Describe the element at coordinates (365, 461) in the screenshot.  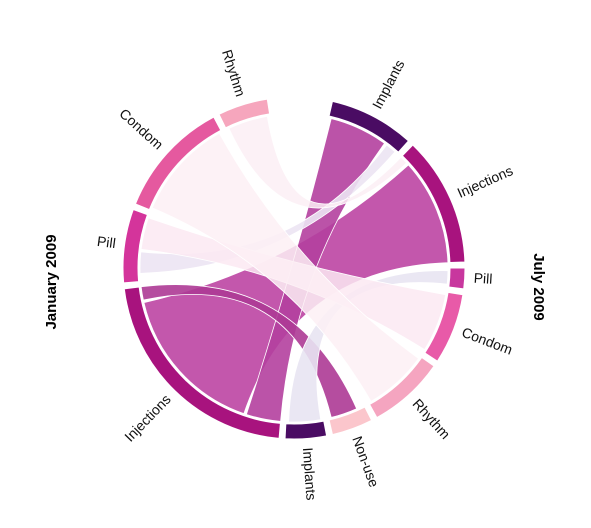
I see `arc-label-right-non-use: Non-use` at that location.